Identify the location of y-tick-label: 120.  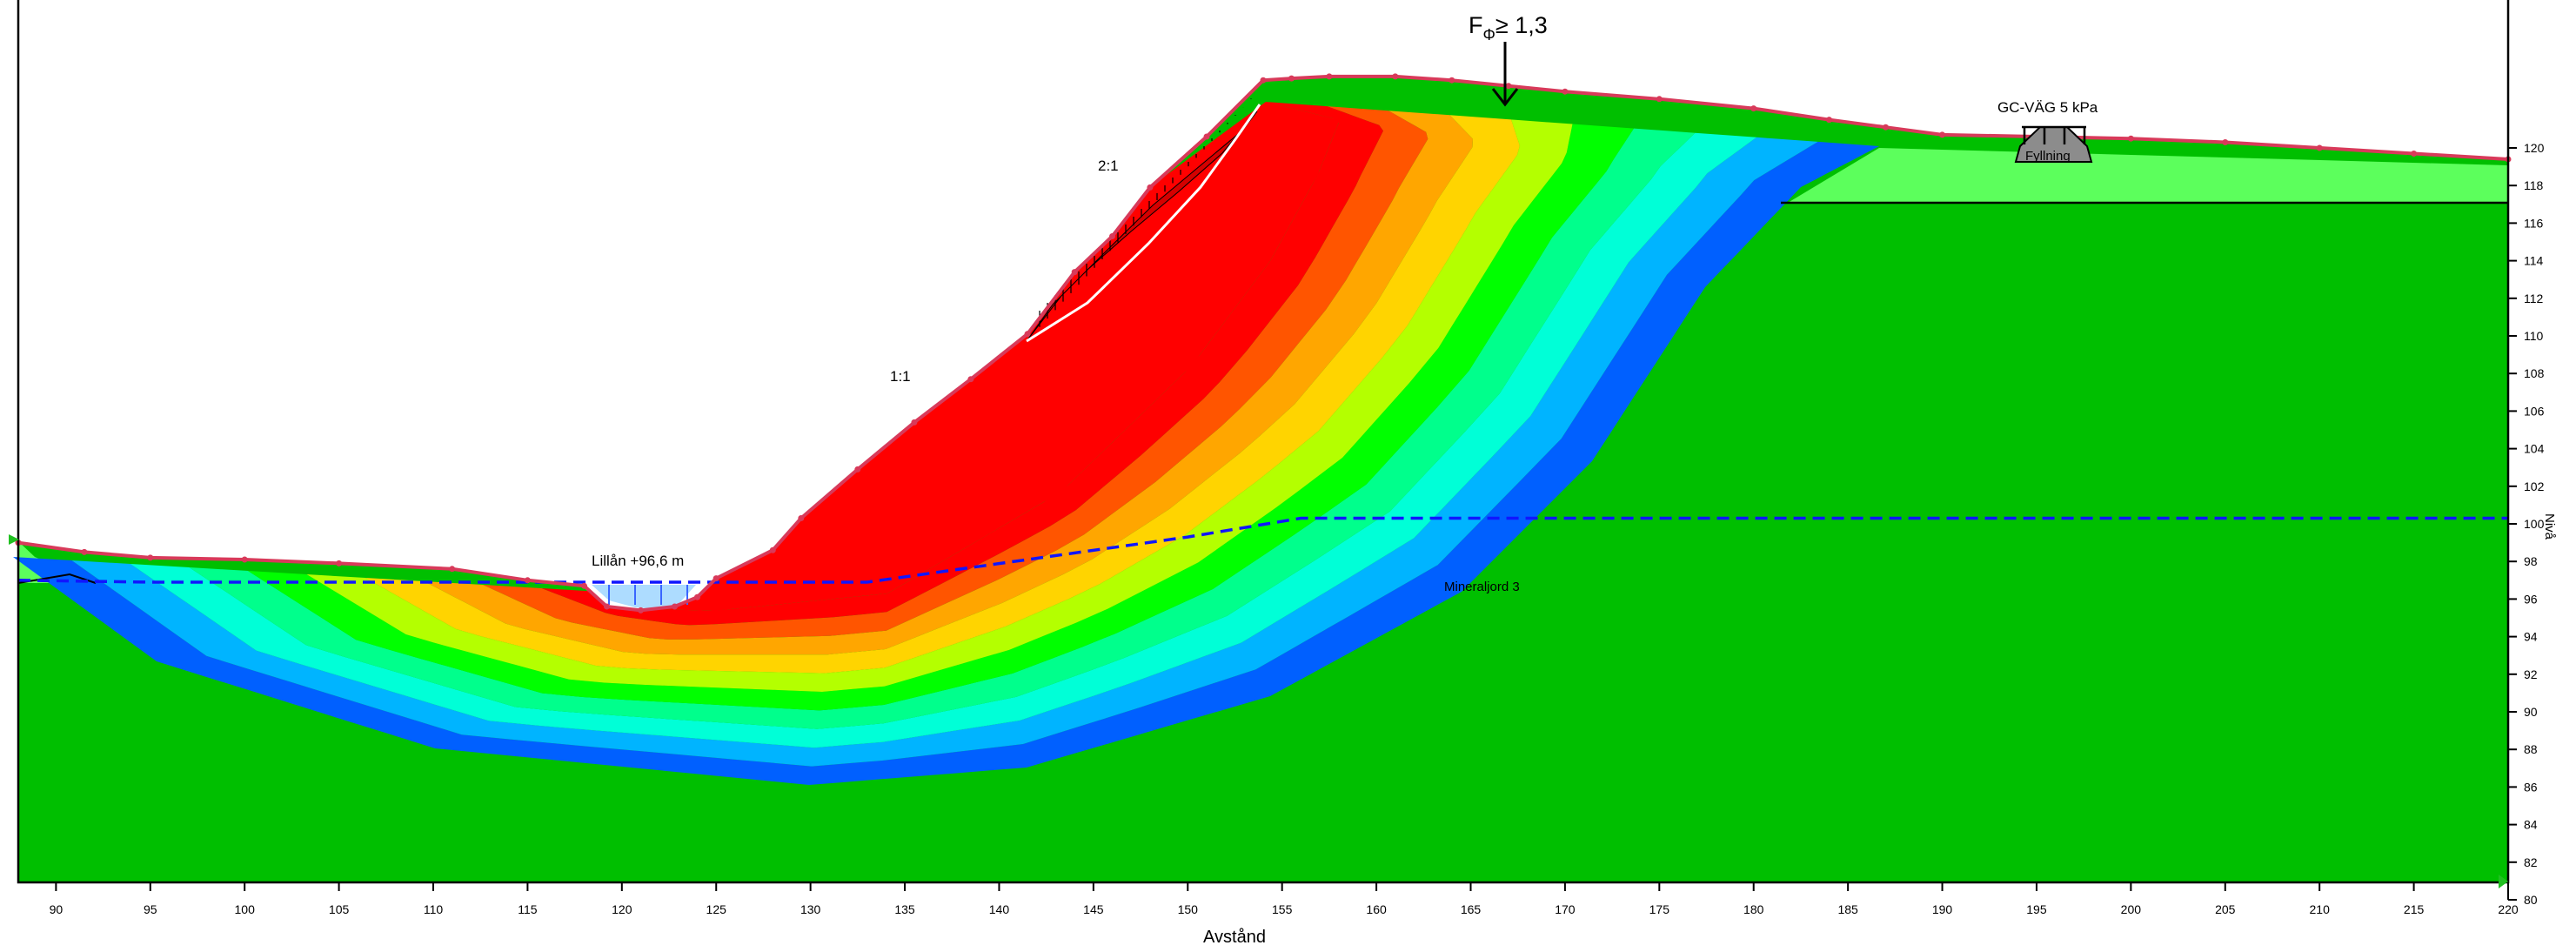
(2534, 148).